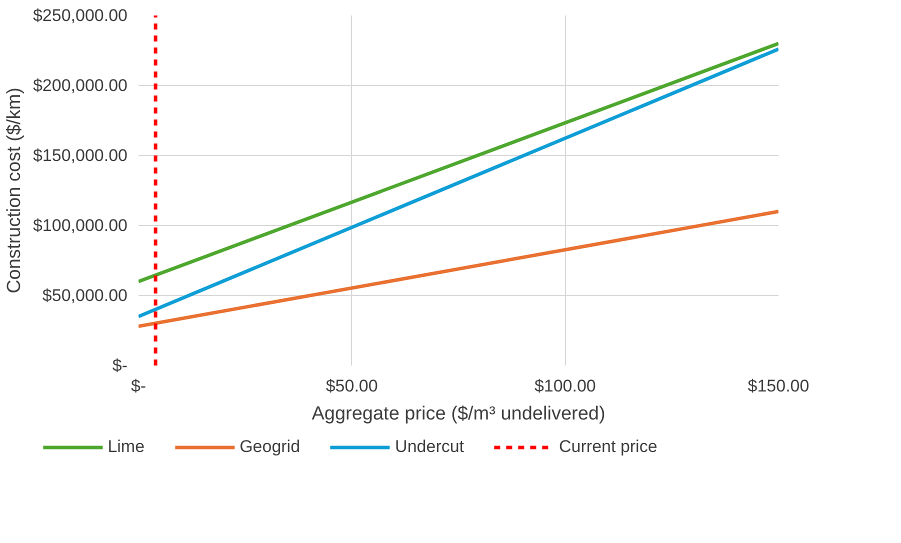  Describe the element at coordinates (80, 225) in the screenshot. I see `y-tick-label: $100,000.00` at that location.